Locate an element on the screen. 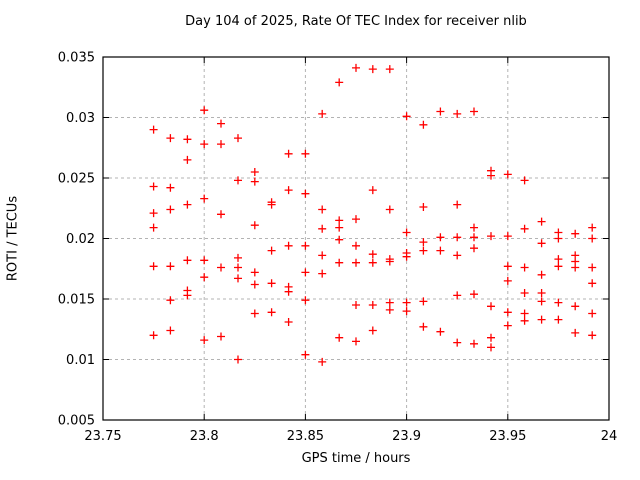 The width and height of the screenshot is (640, 480). y-tick-label: 0.015 is located at coordinates (76, 300).